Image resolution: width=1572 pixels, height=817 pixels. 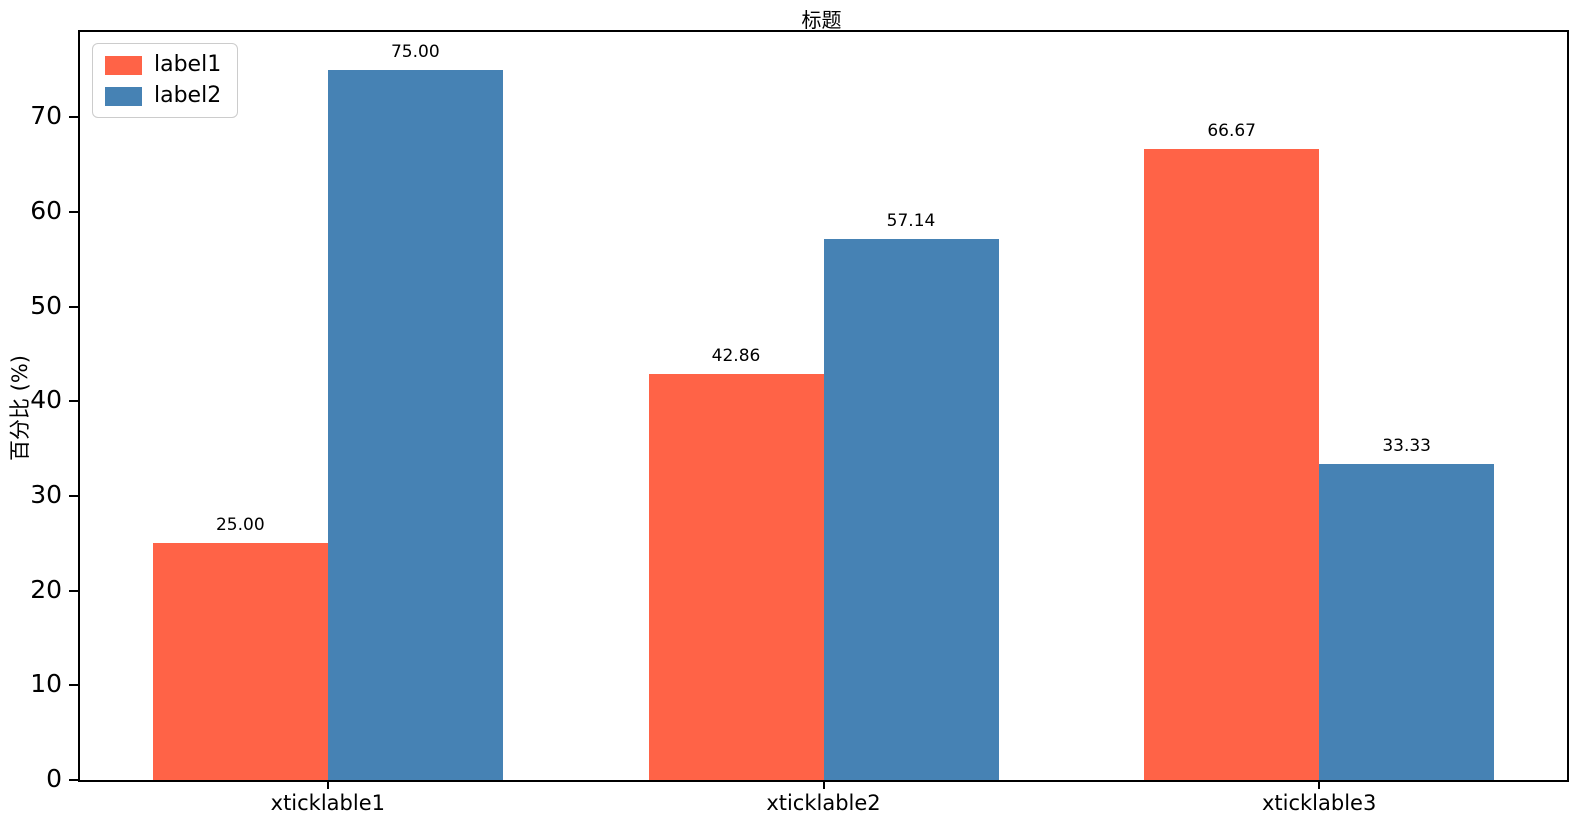 I want to click on y-tick-label: 0, so click(x=54, y=778).